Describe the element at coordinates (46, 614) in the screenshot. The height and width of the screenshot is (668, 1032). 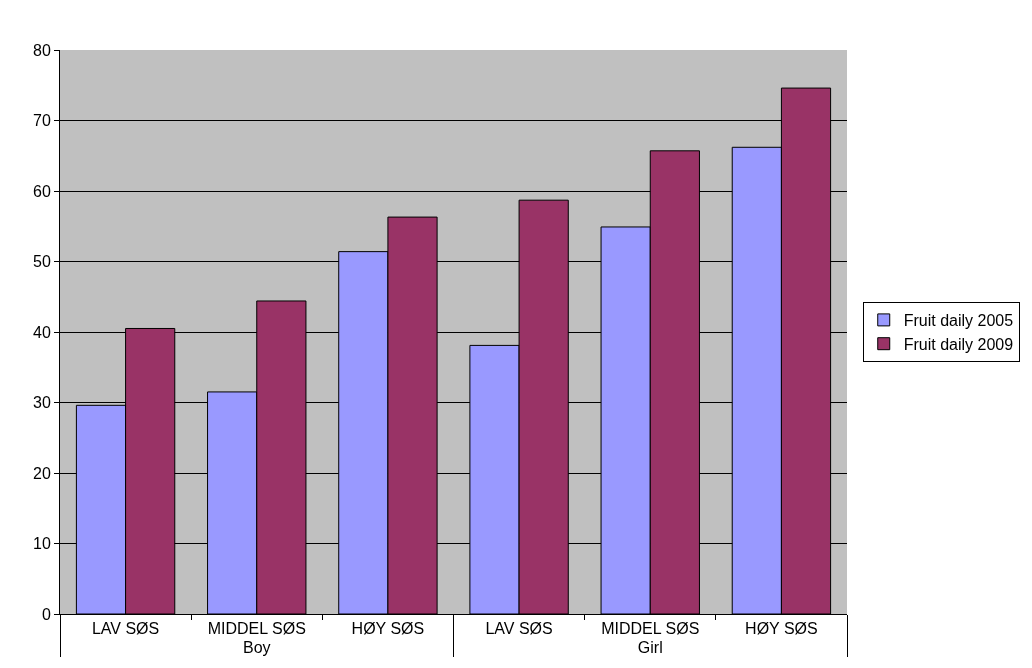
I see `y-tick-label: 0` at that location.